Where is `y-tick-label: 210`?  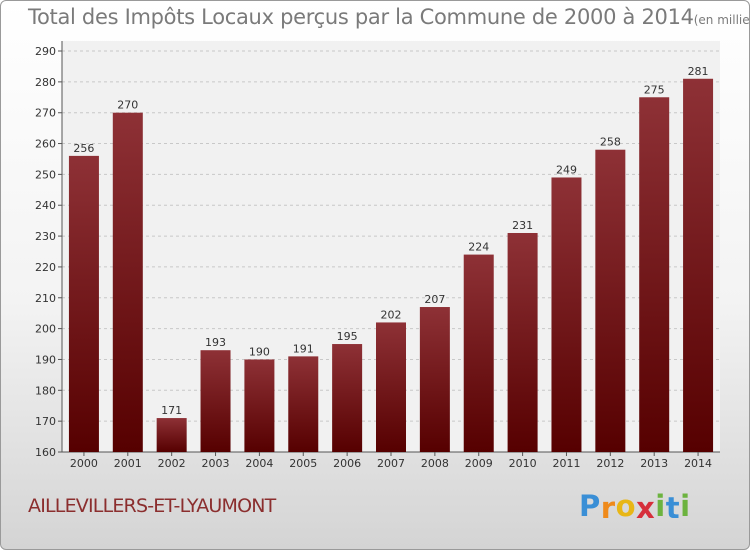
y-tick-label: 210 is located at coordinates (45, 298).